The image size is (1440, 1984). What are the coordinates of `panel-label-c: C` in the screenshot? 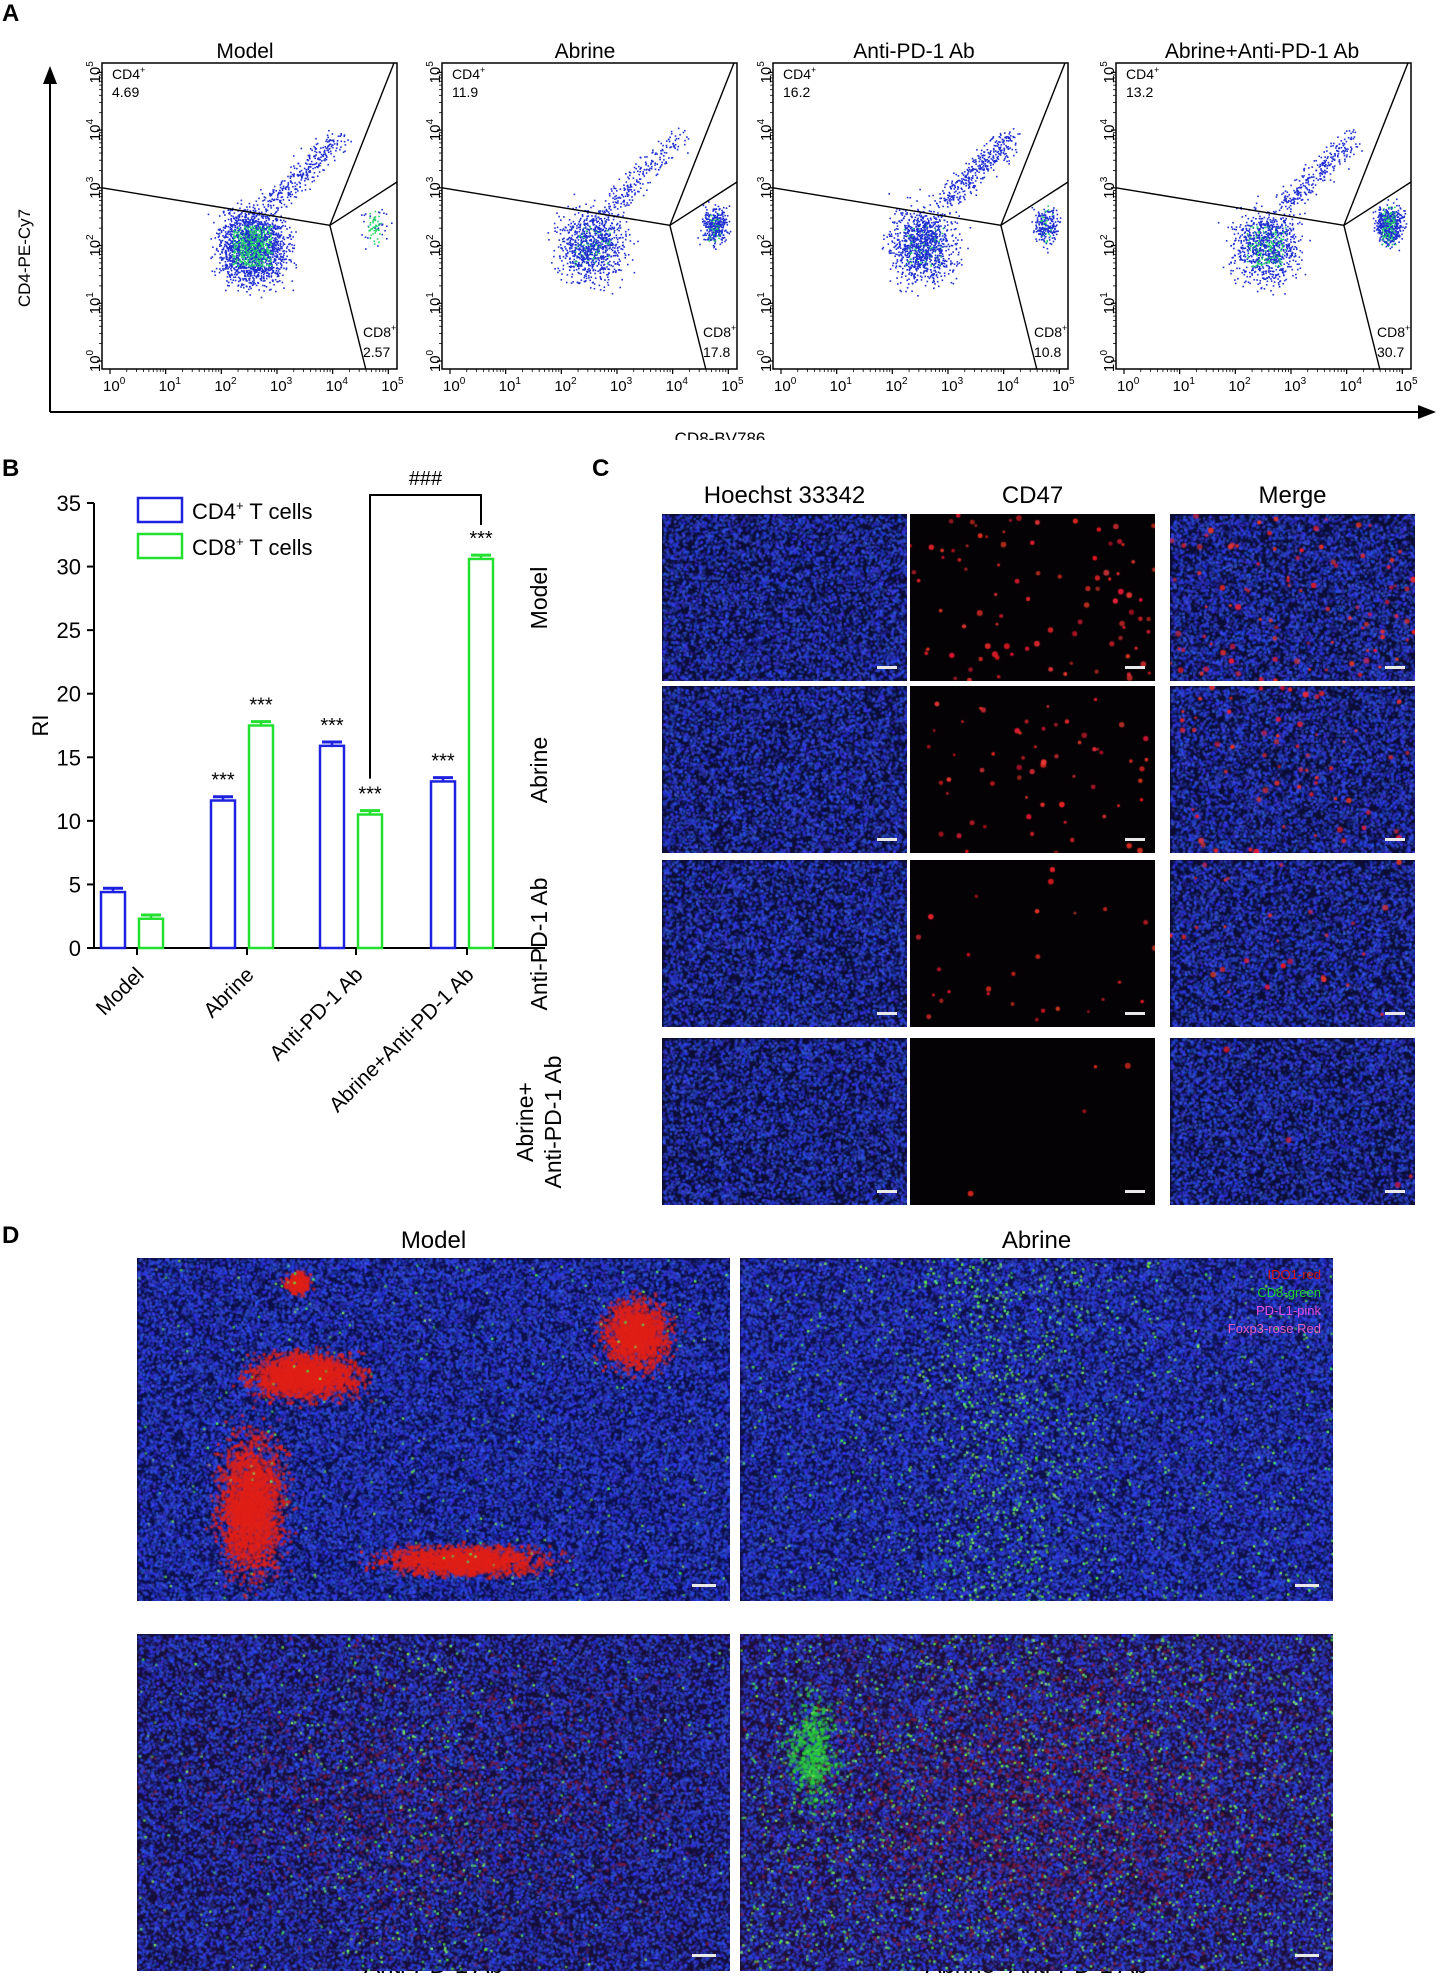 It's located at (601, 468).